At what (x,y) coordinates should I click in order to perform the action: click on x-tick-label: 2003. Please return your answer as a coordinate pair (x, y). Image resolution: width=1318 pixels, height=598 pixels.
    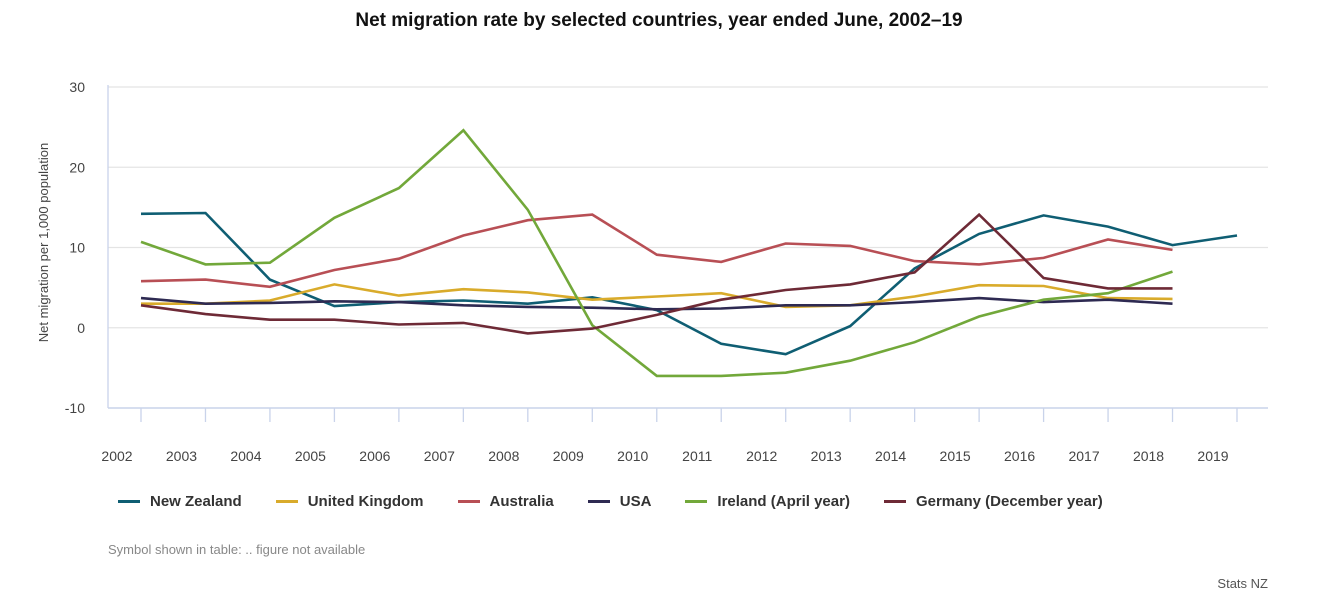
    Looking at the image, I should click on (181, 456).